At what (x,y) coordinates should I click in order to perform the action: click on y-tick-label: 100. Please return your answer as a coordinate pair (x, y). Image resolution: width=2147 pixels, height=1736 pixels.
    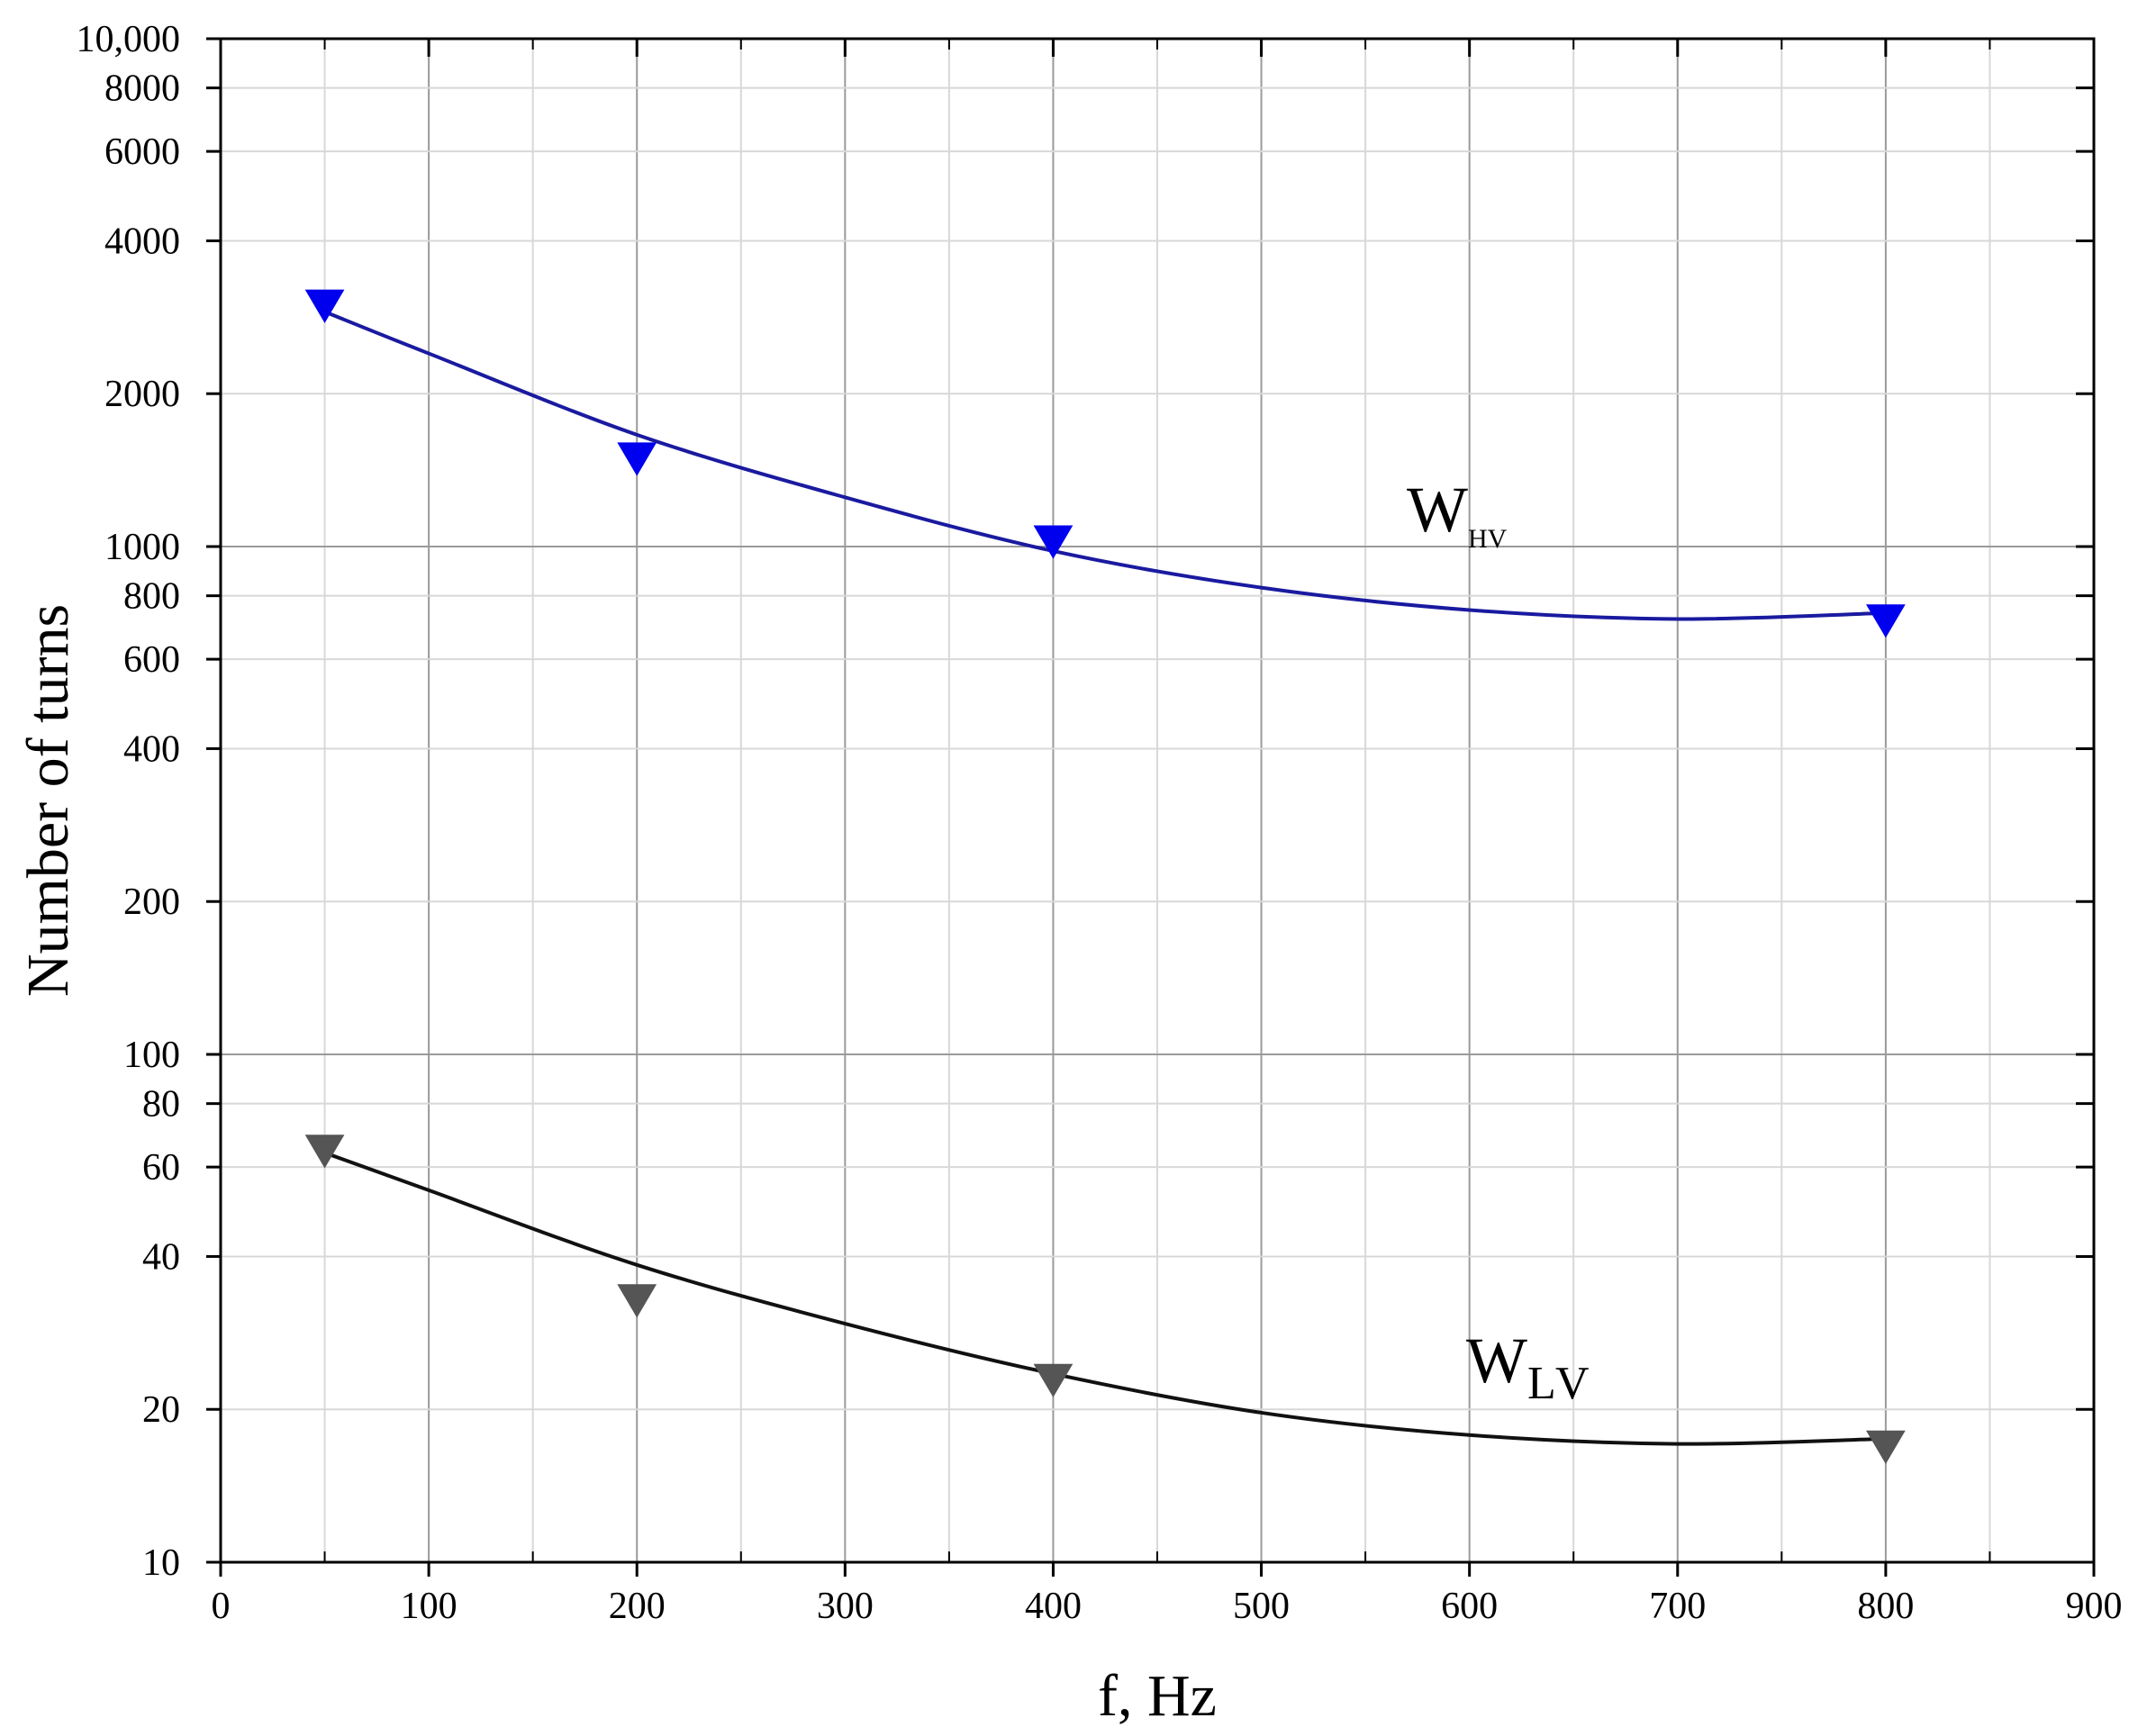
    Looking at the image, I should click on (152, 1055).